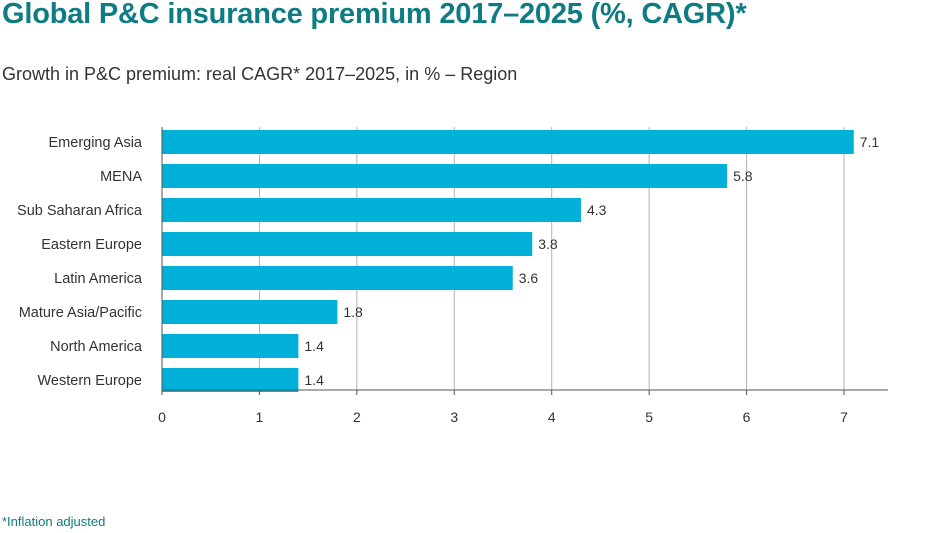 This screenshot has width=949, height=533. Describe the element at coordinates (96, 347) in the screenshot. I see `category-label: North America` at that location.